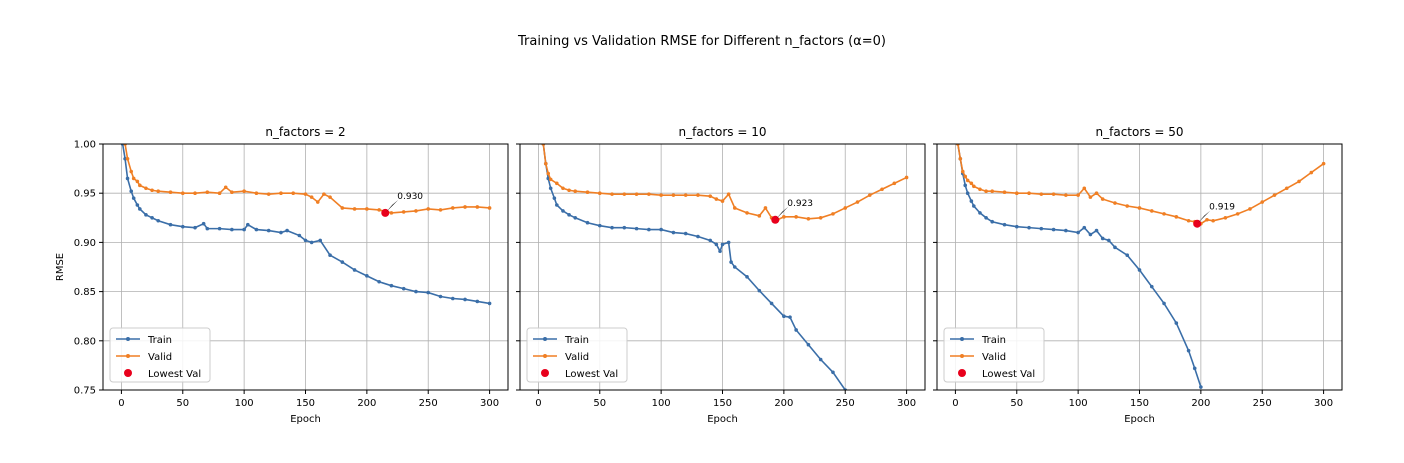 The width and height of the screenshot is (1404, 463). Describe the element at coordinates (85, 292) in the screenshot. I see `y-tick-label: 0.85` at that location.